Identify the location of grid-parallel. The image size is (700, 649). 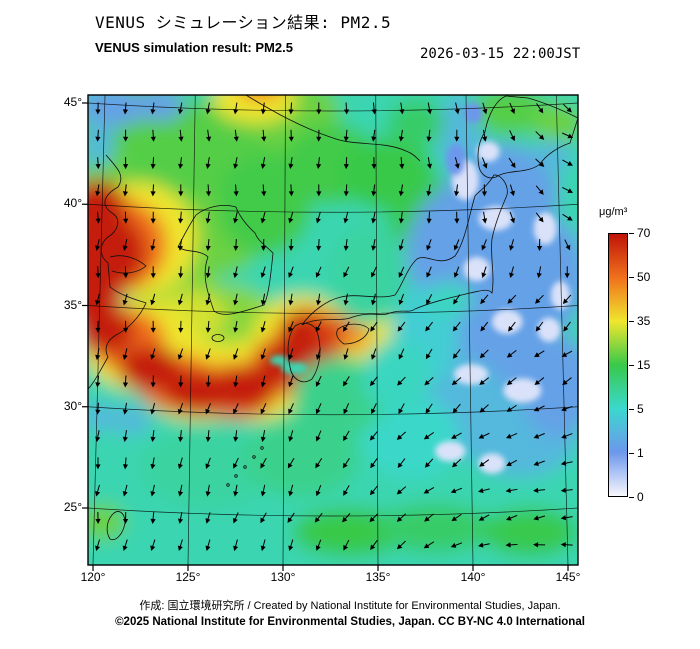
(333, 309).